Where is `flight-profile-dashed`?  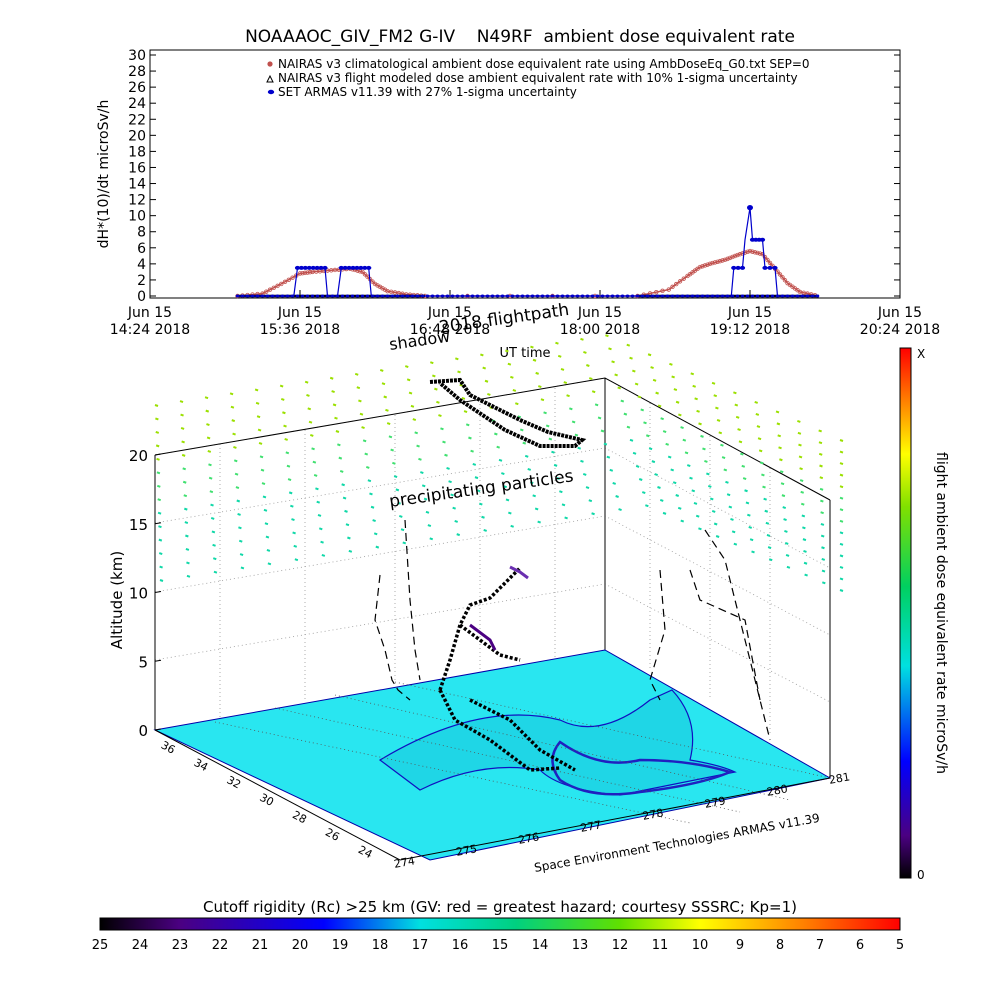 flight-profile-dashed is located at coordinates (572, 630).